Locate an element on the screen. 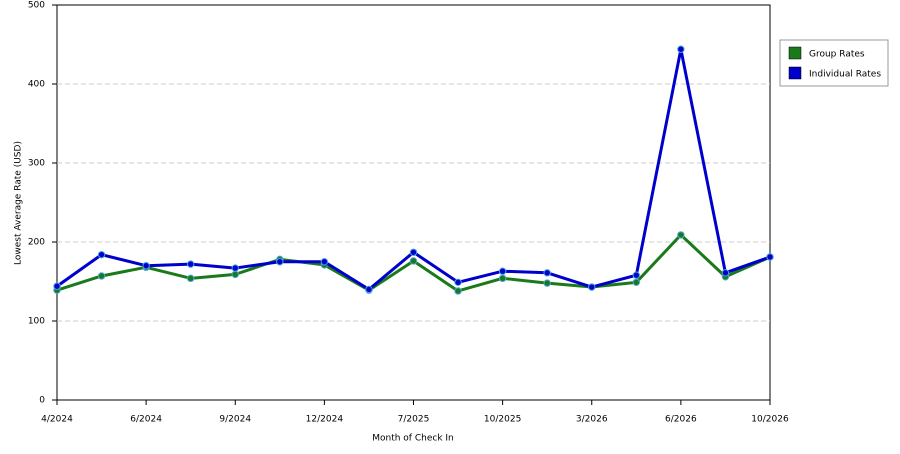 The image size is (900, 454). x-tick-label: 12/2024 is located at coordinates (325, 420).